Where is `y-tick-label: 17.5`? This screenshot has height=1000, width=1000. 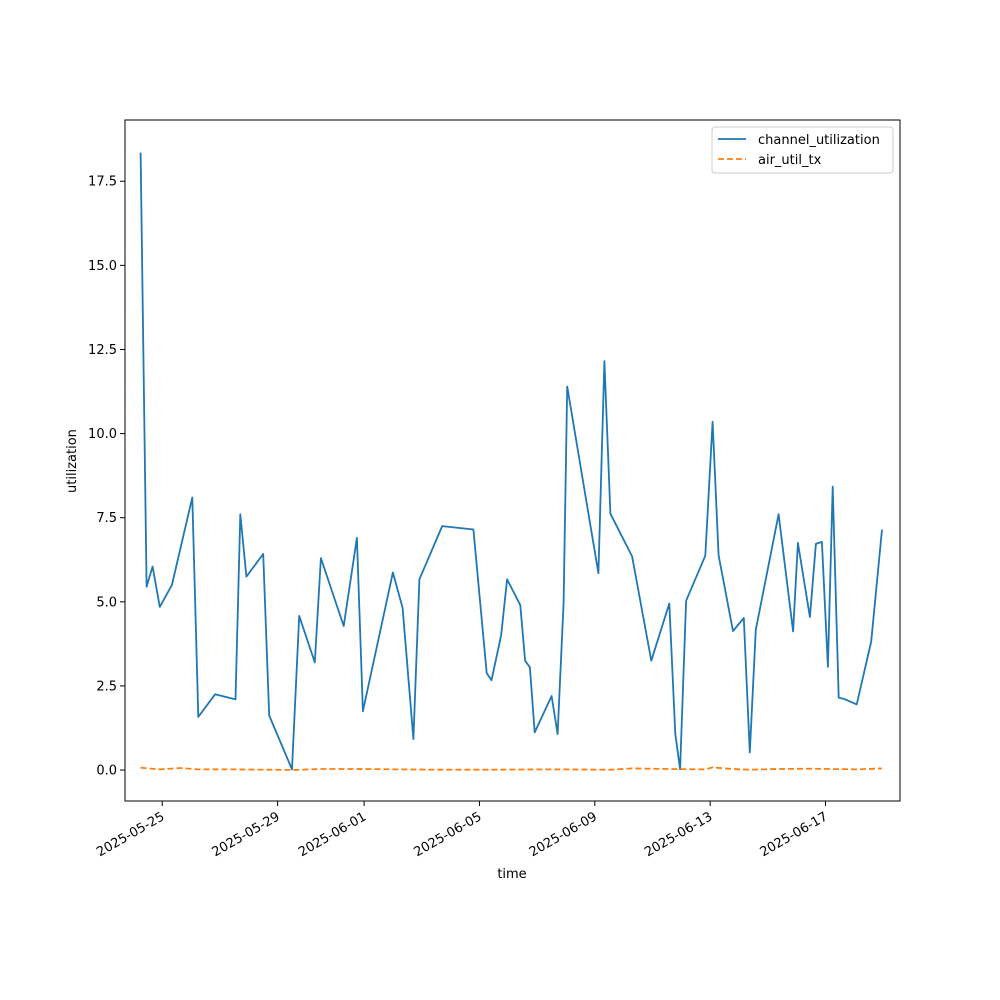
y-tick-label: 17.5 is located at coordinates (102, 182).